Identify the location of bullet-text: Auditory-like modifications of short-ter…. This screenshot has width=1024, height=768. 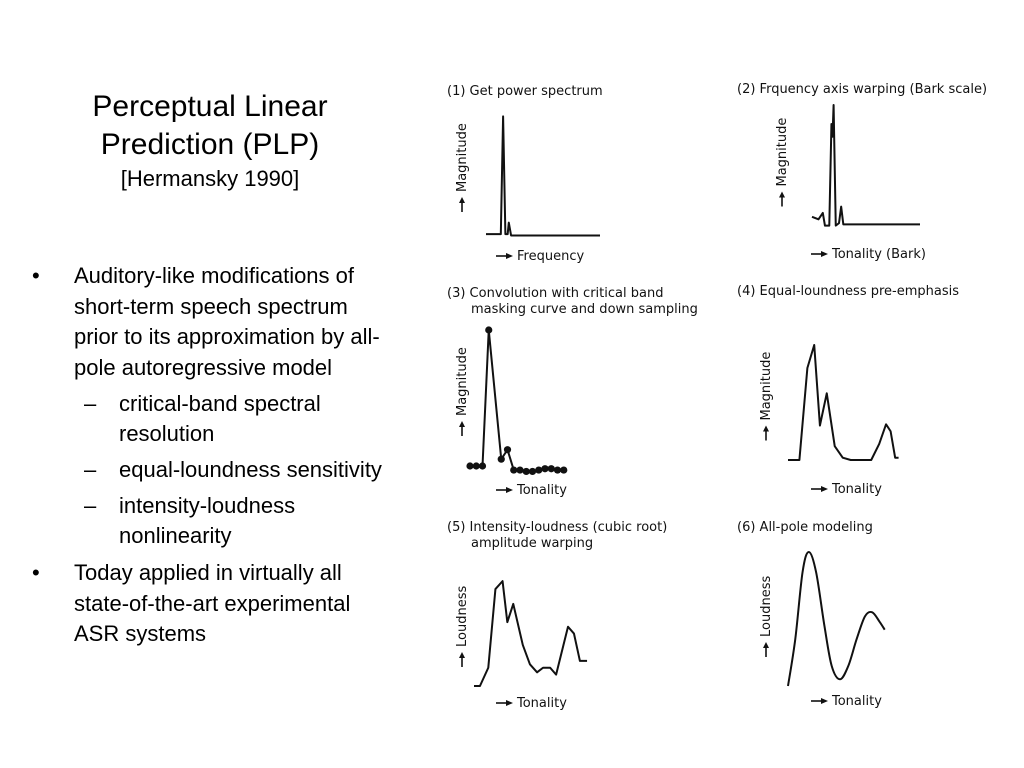
(227, 321).